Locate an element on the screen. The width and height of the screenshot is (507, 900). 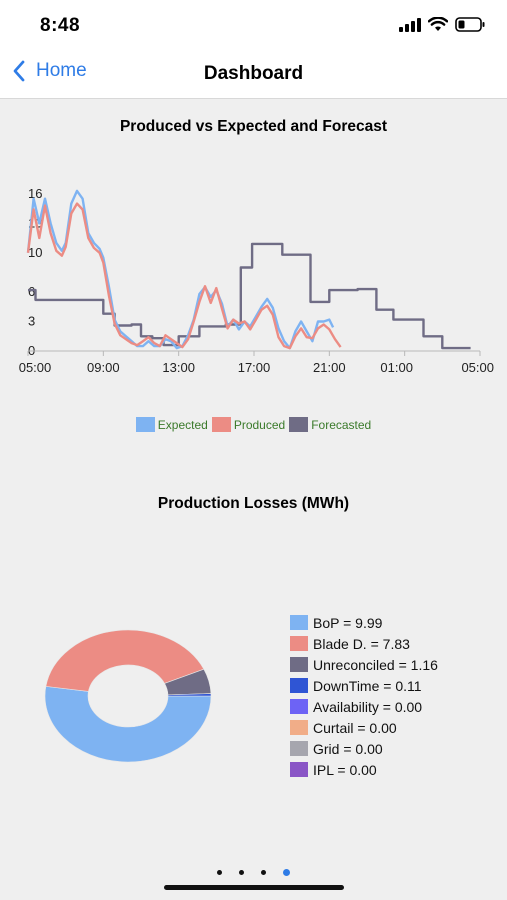
status-bar: 8:48 is located at coordinates (253, 25).